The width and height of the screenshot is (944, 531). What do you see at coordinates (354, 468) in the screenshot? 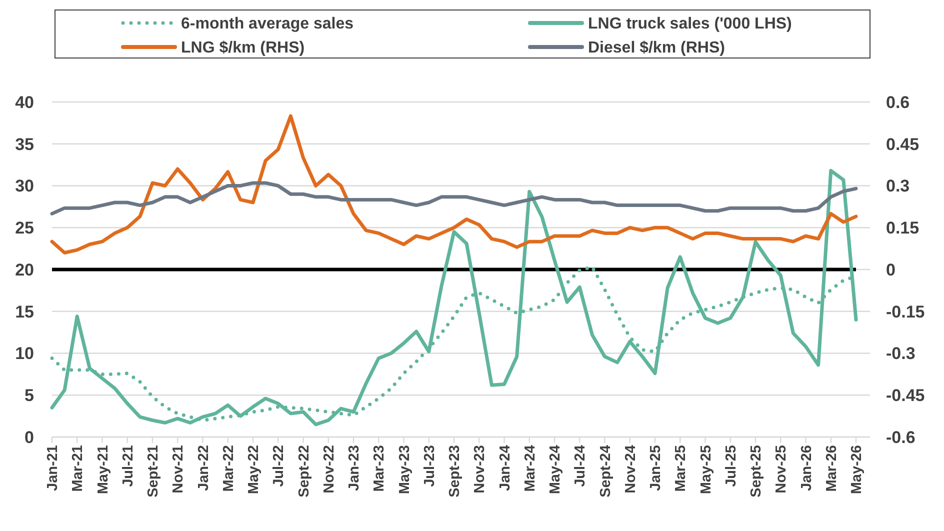
I see `x-tick-label: Jan-23` at bounding box center [354, 468].